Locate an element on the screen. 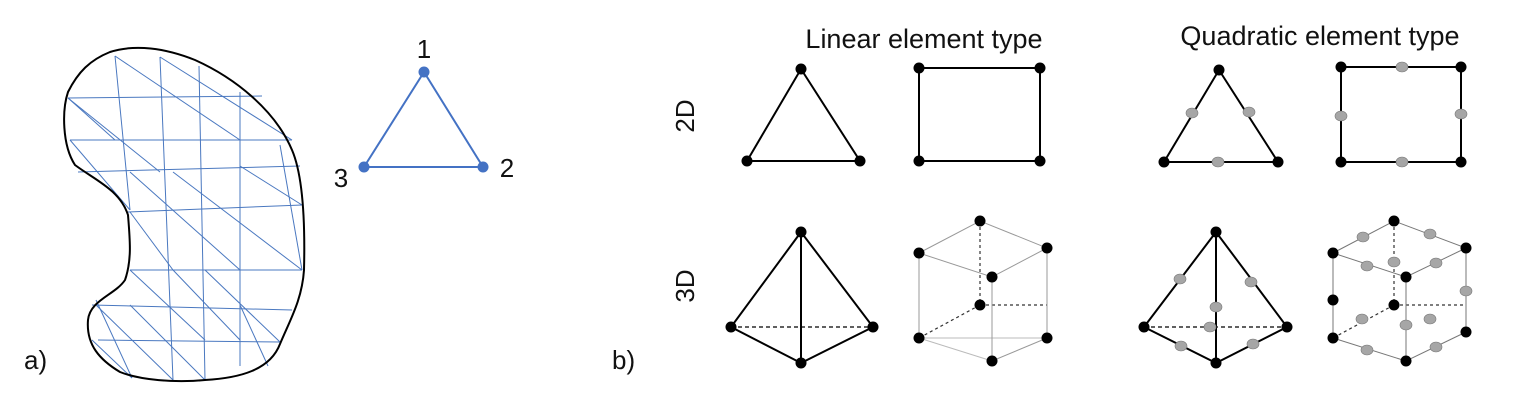  node-label-1: 1 is located at coordinates (424, 49).